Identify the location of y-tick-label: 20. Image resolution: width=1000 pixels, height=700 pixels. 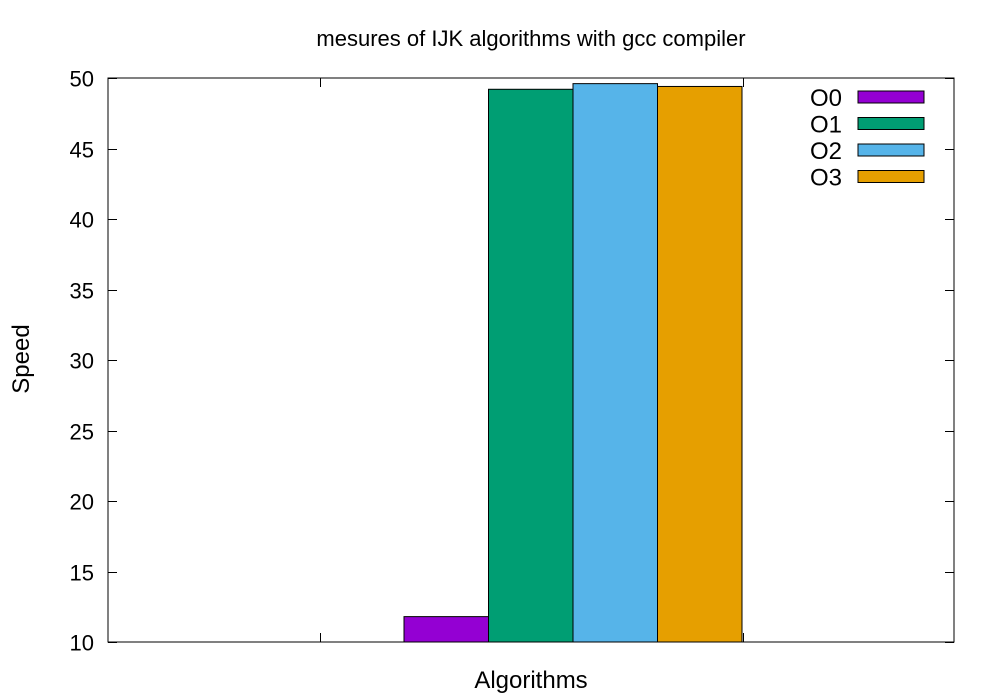
(82, 502).